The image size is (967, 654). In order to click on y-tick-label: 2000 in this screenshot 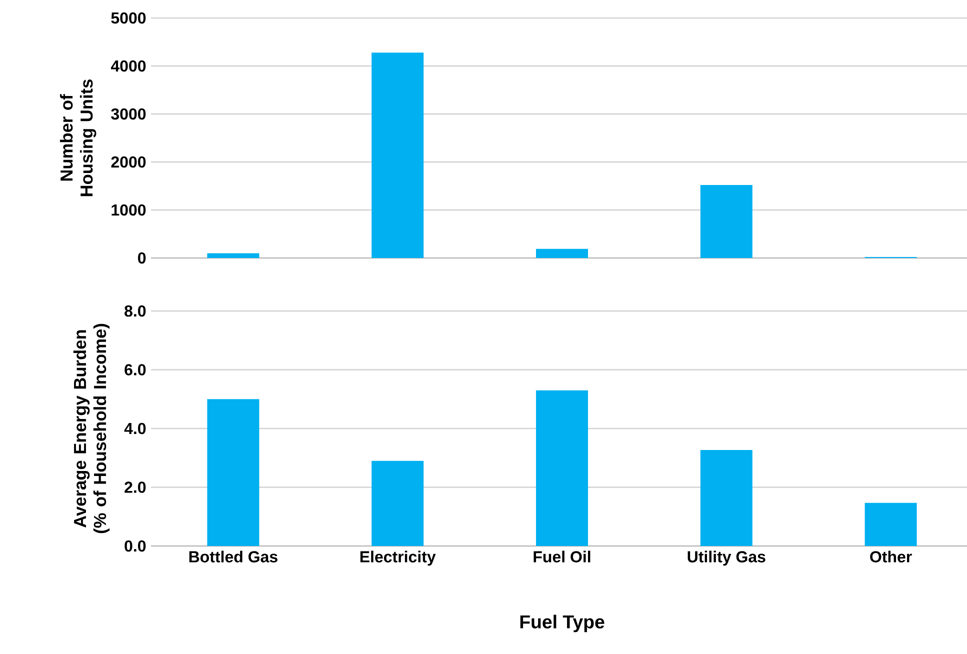, I will do `click(128, 162)`.